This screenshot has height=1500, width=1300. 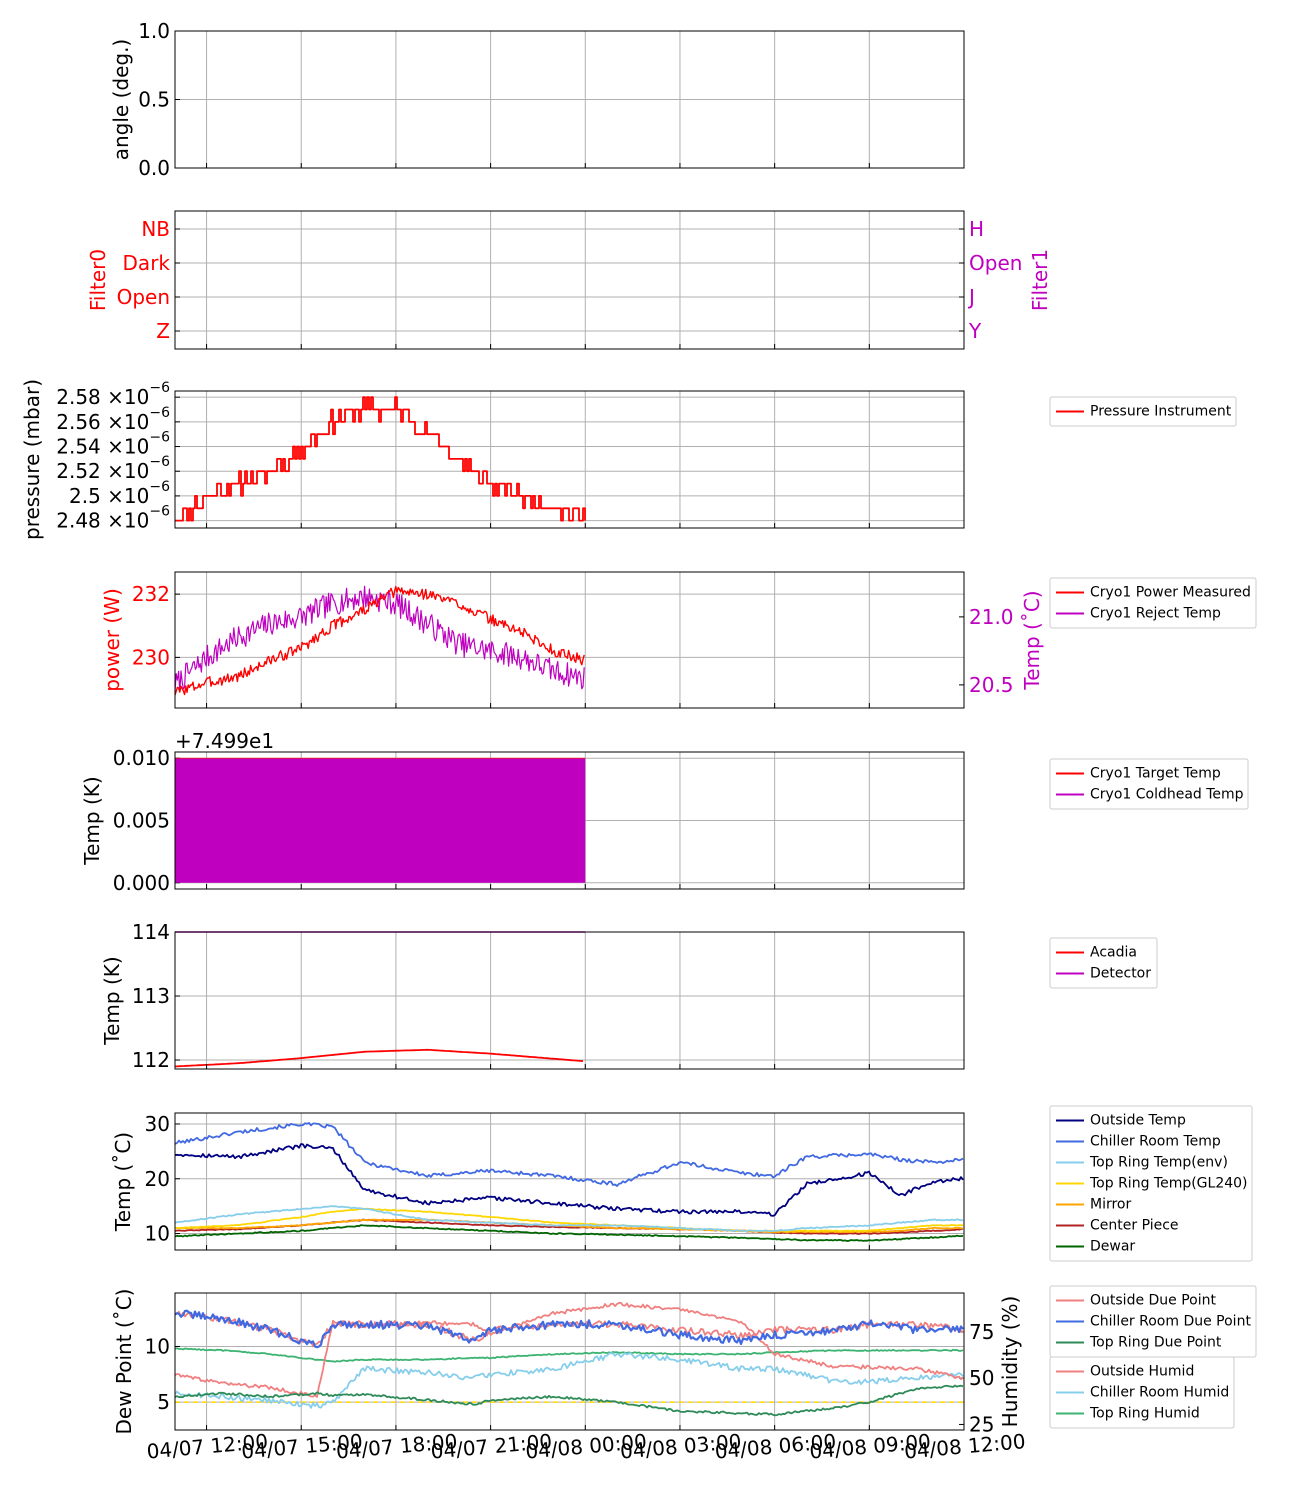 What do you see at coordinates (113, 518) in the screenshot?
I see `y-tick-label: 2.48 ×10⁻⁶` at bounding box center [113, 518].